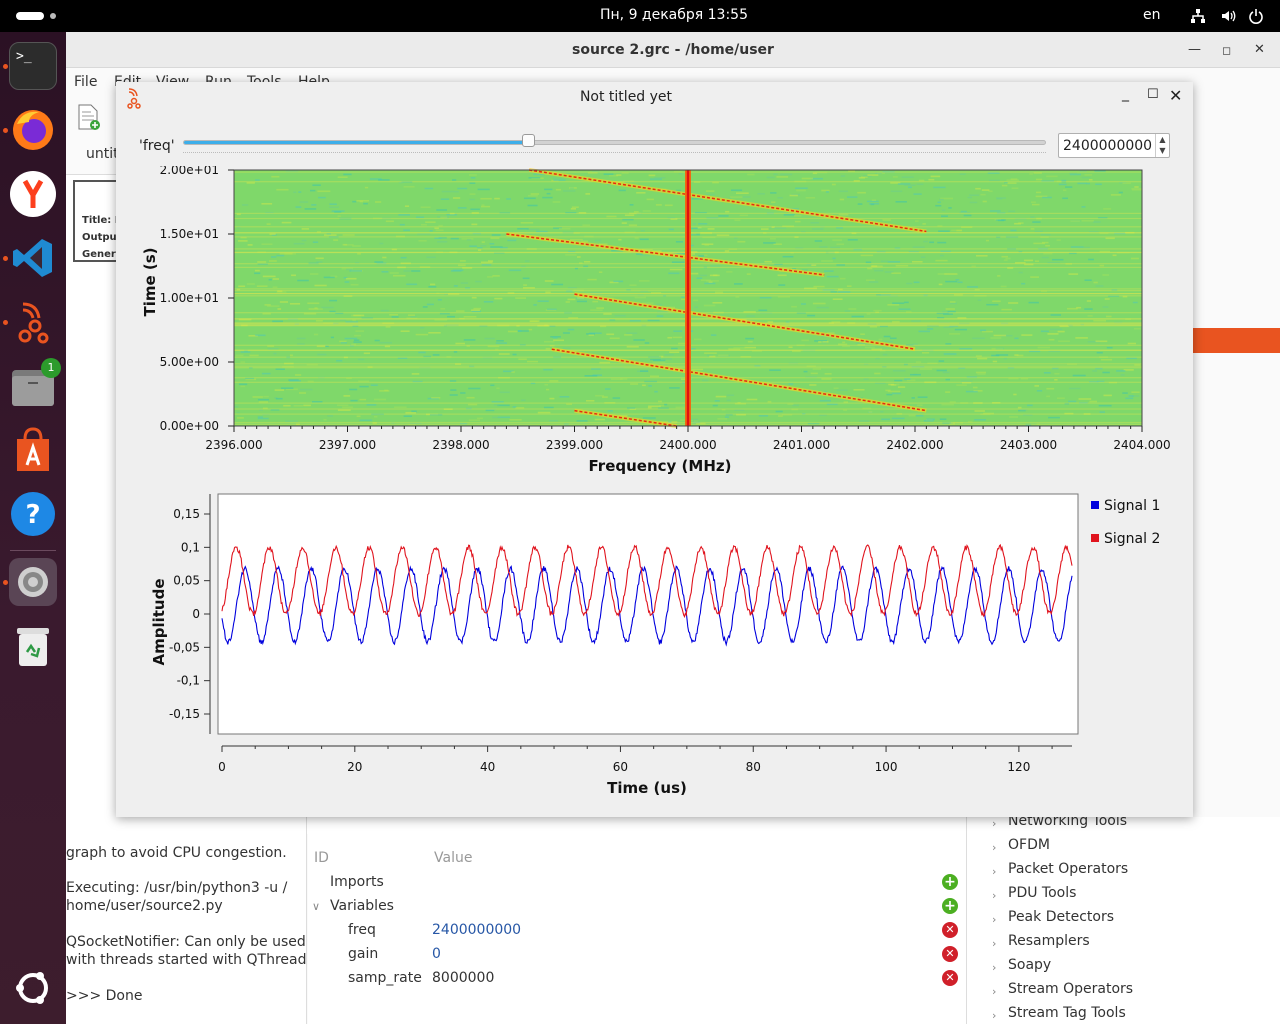 The width and height of the screenshot is (1280, 1024). What do you see at coordinates (102, 154) in the screenshot?
I see `tab-untitled: untit` at bounding box center [102, 154].